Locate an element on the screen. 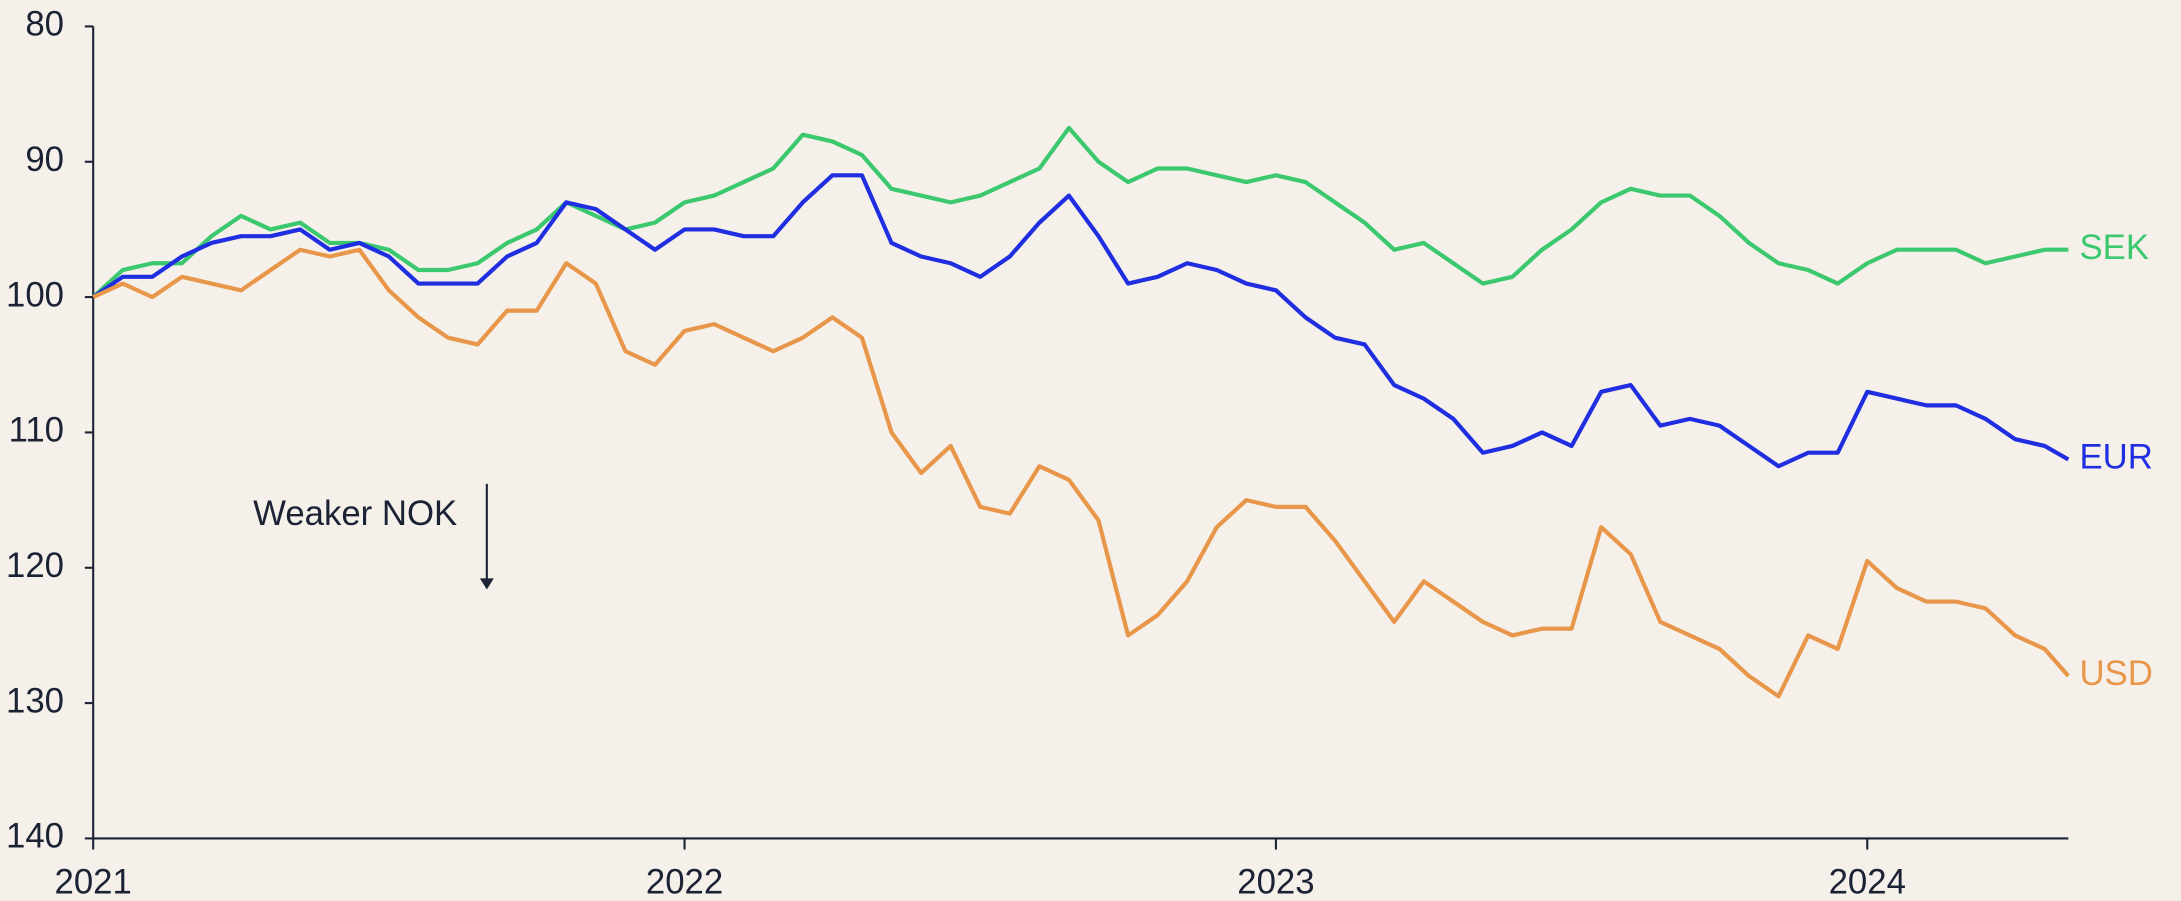 The image size is (2181, 901). y-tick-label: 140 is located at coordinates (35, 837).